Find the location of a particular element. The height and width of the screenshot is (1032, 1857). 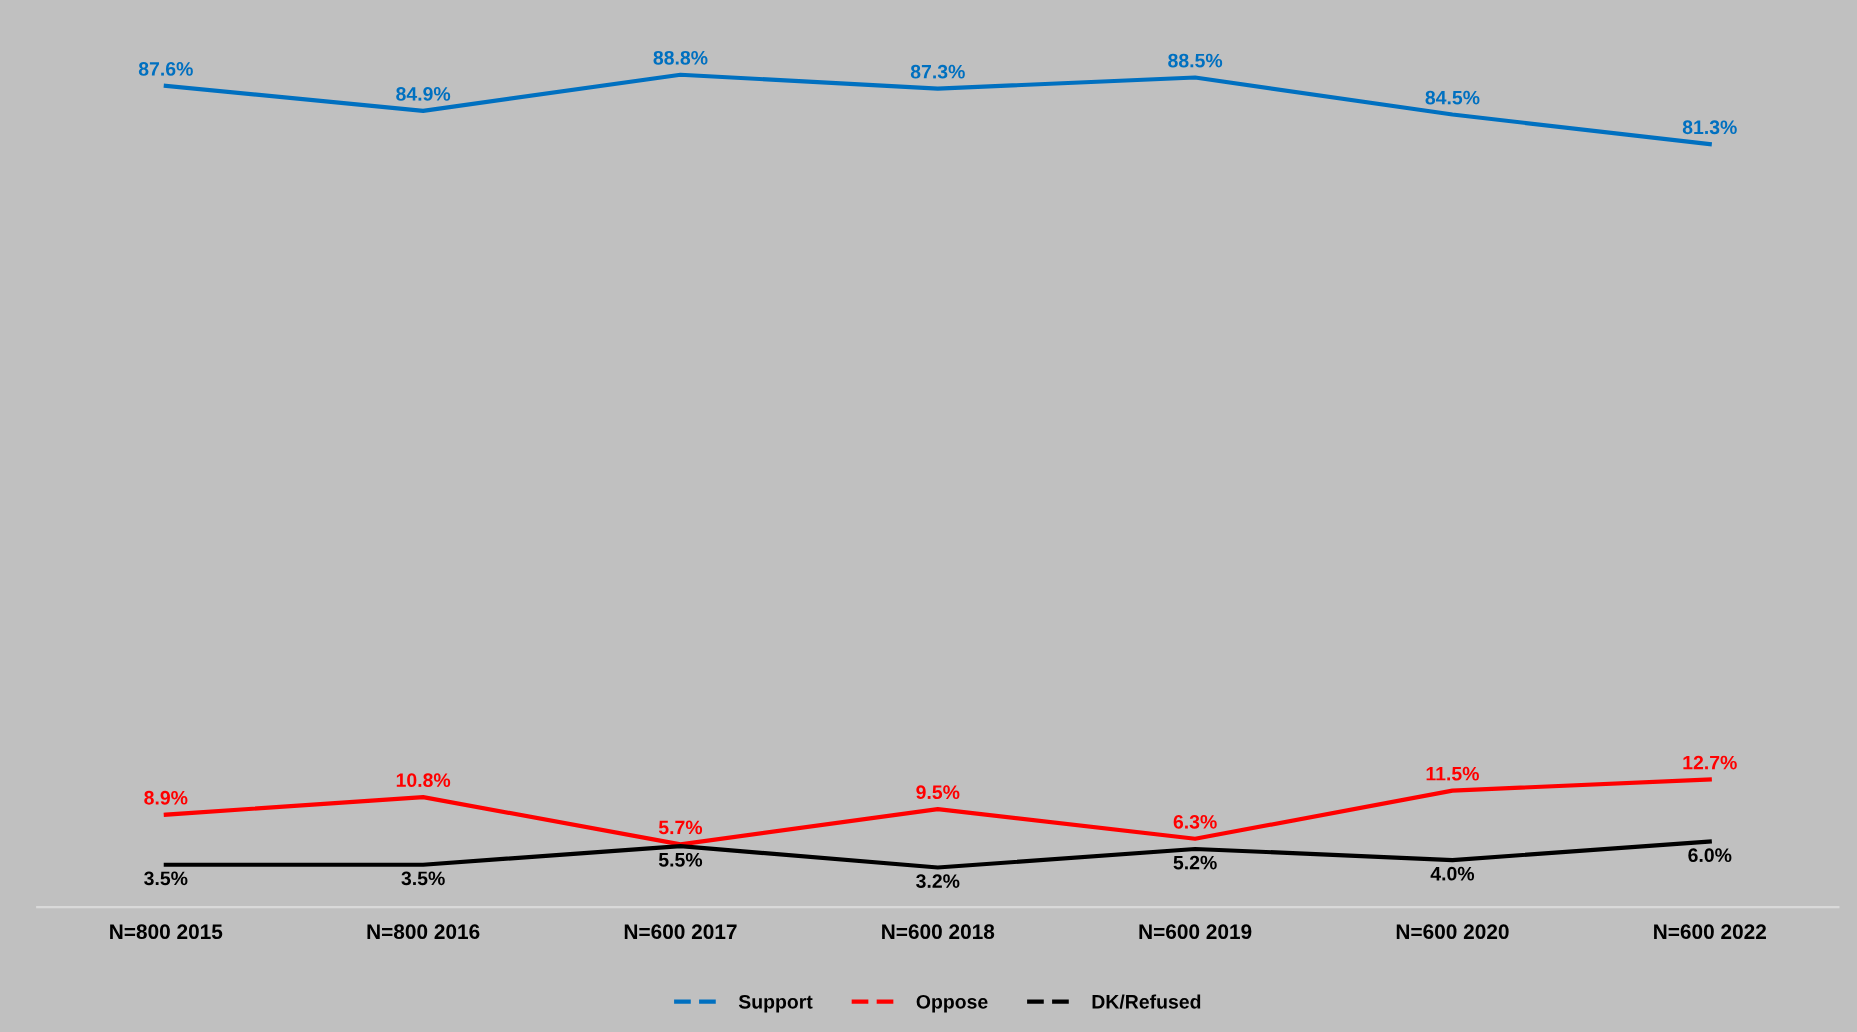

data-label: 84.9% is located at coordinates (423, 94).